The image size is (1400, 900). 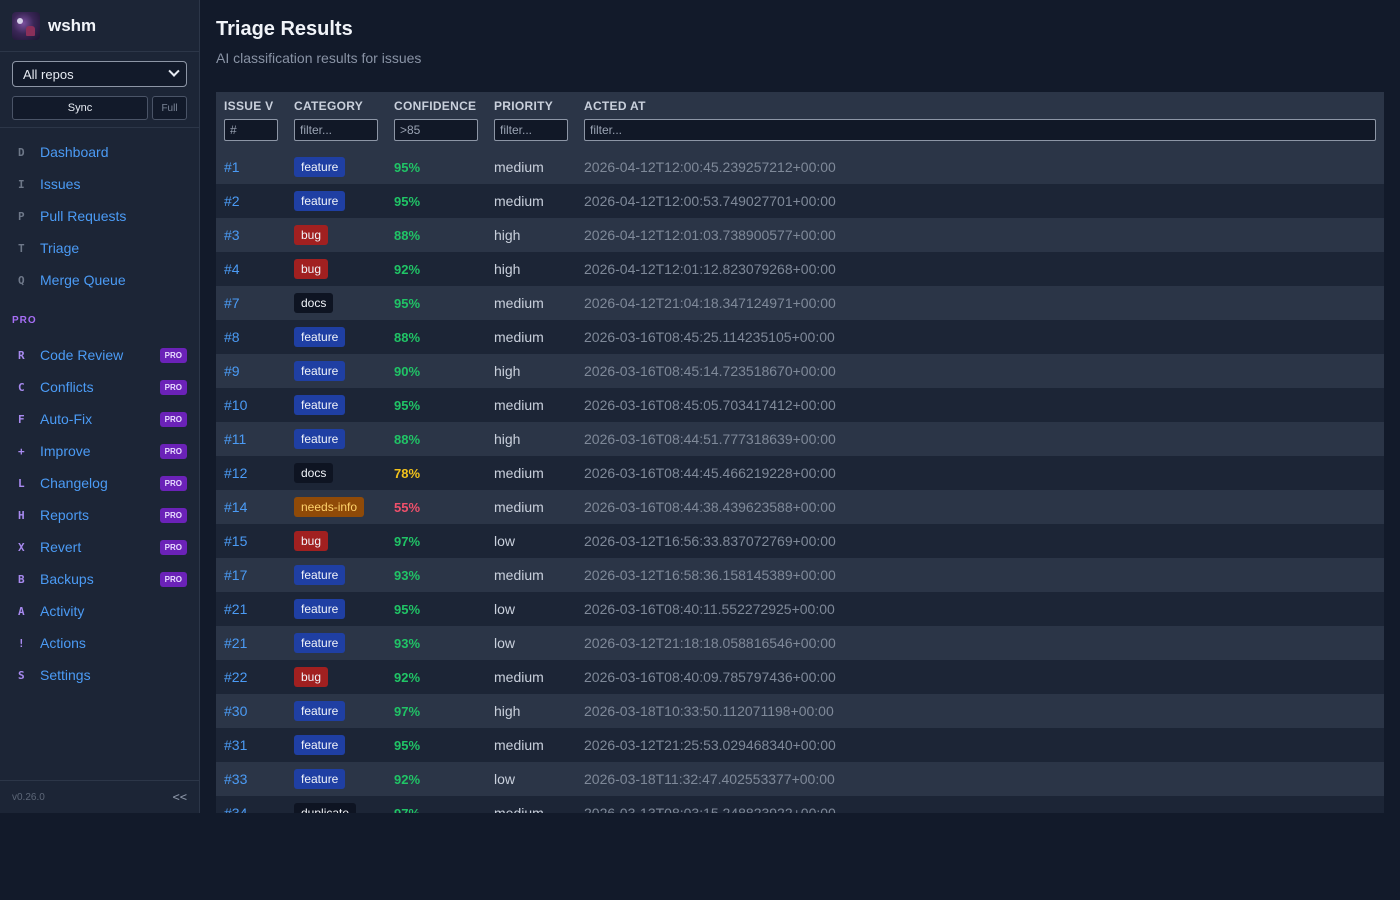 What do you see at coordinates (80, 108) in the screenshot?
I see `sync-button: Sync` at bounding box center [80, 108].